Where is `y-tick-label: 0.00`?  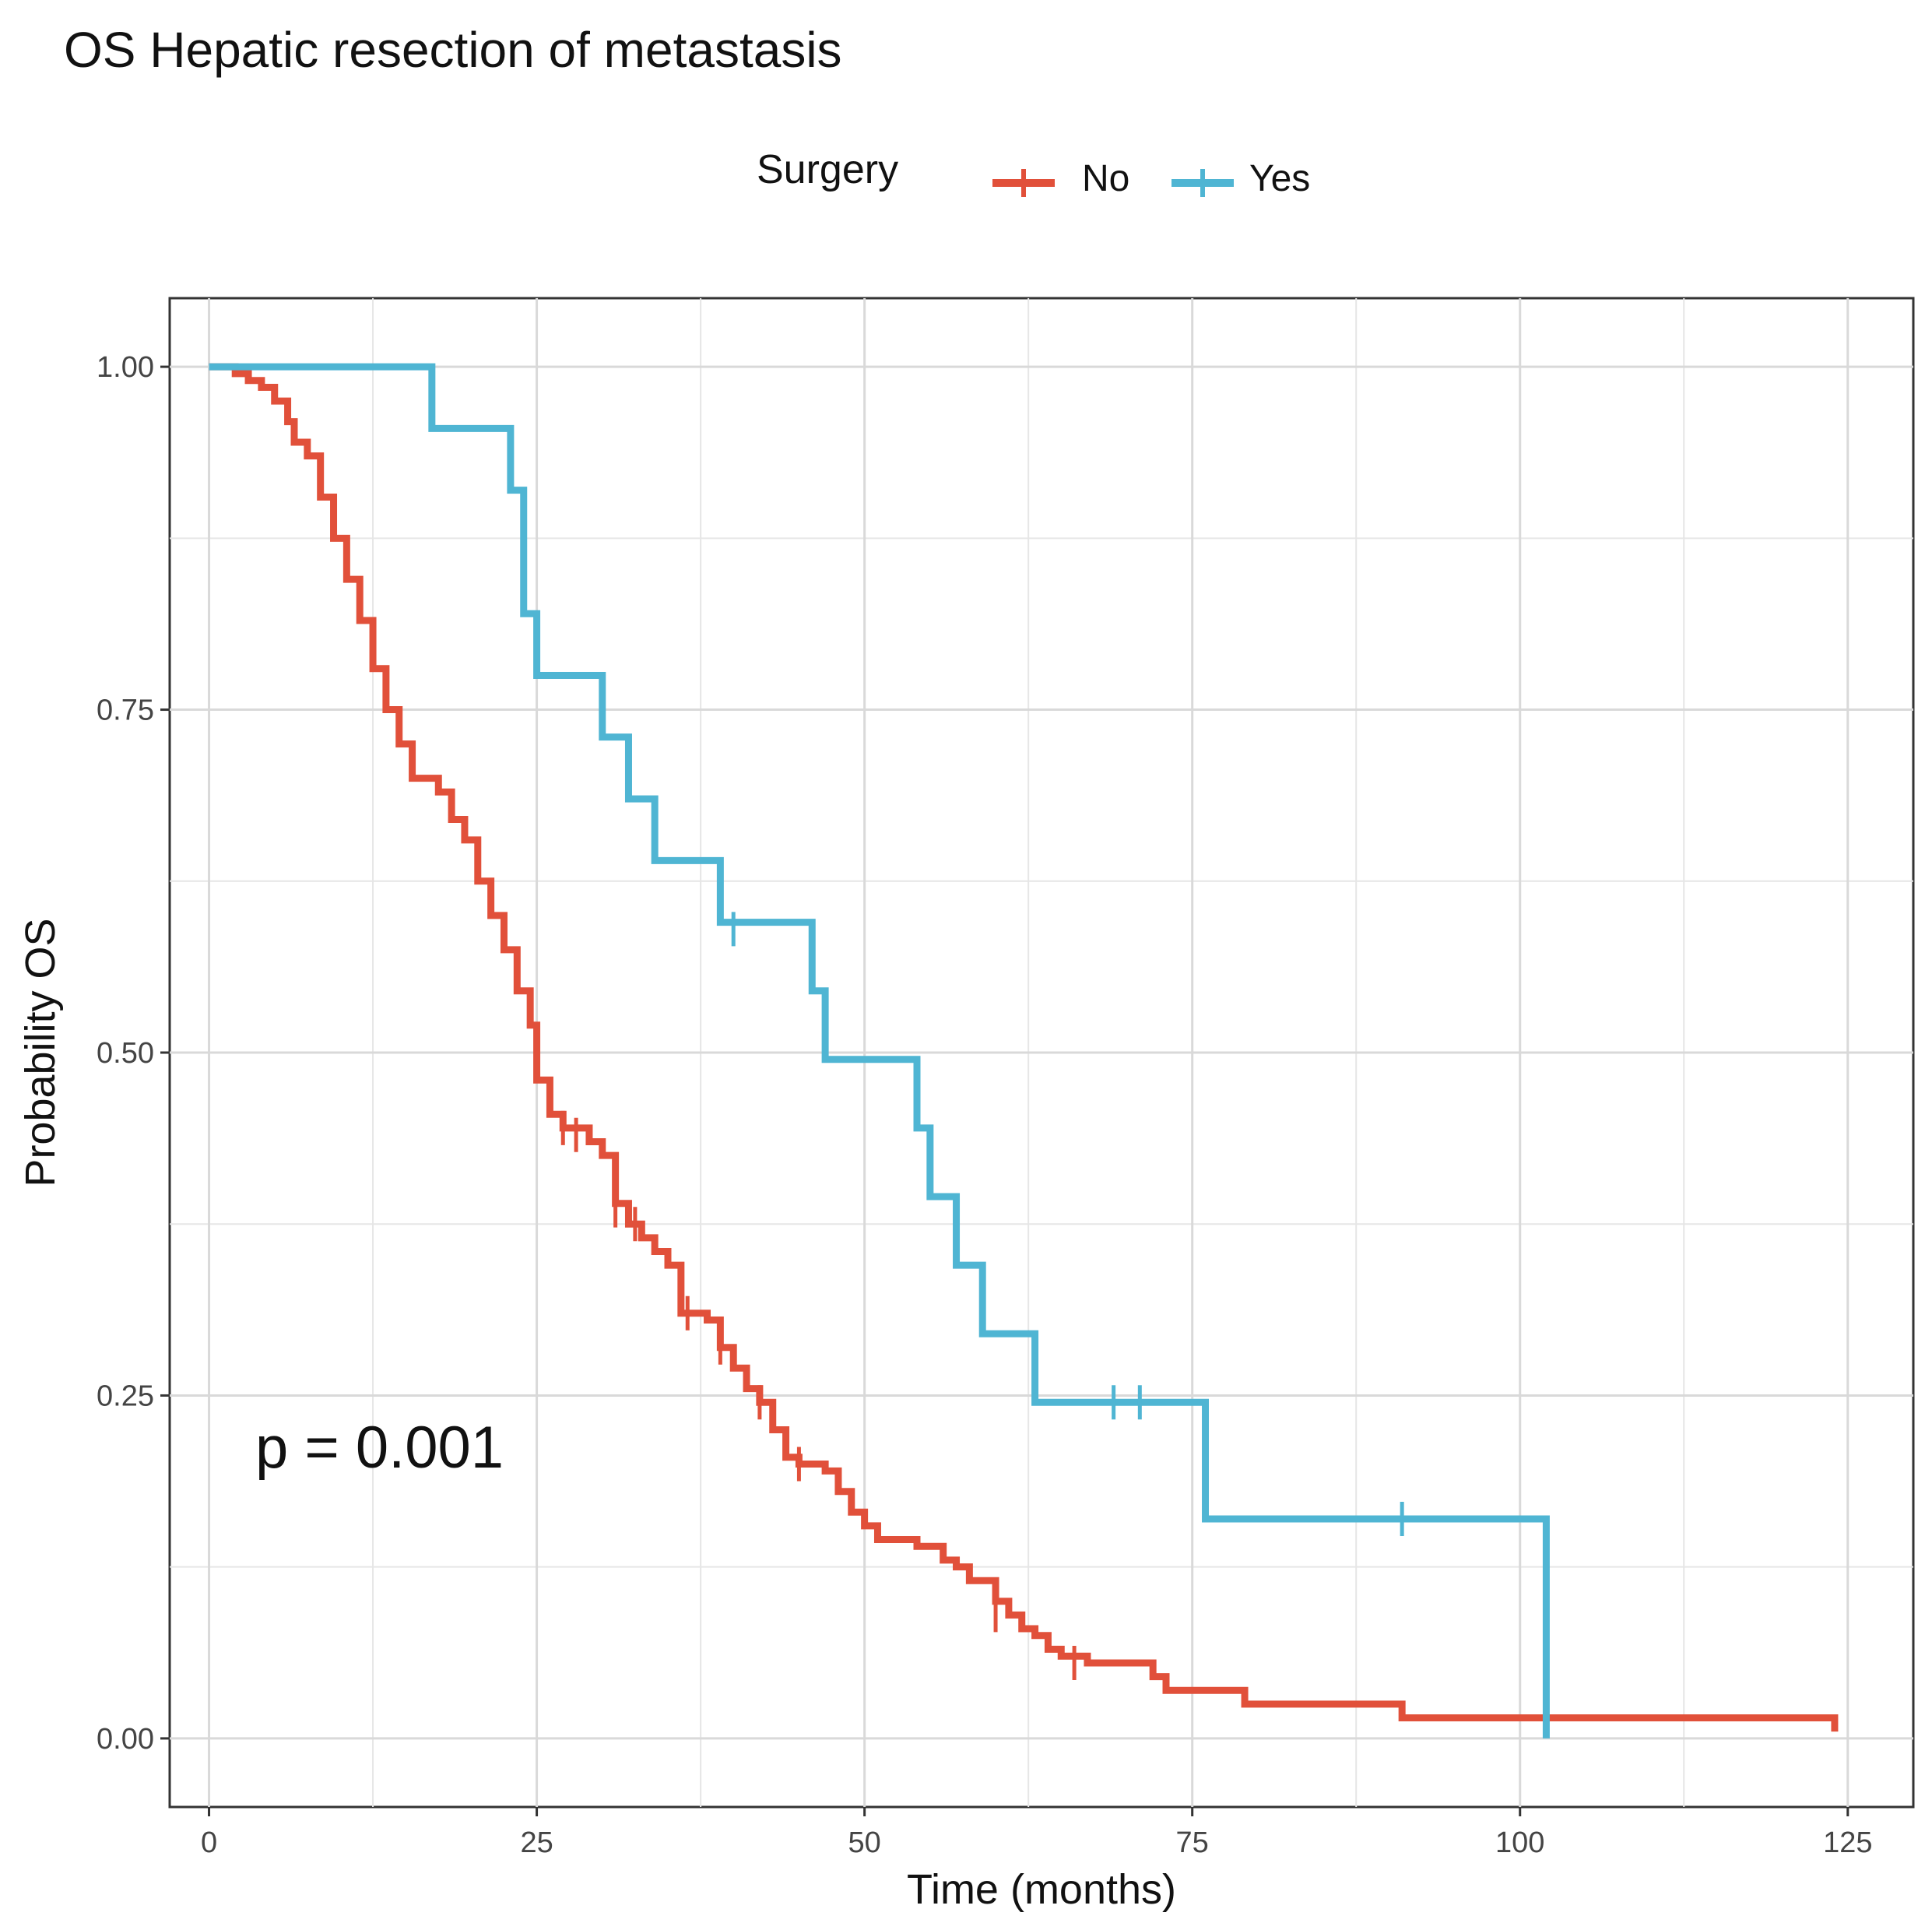
y-tick-label: 0.00 is located at coordinates (125, 1739).